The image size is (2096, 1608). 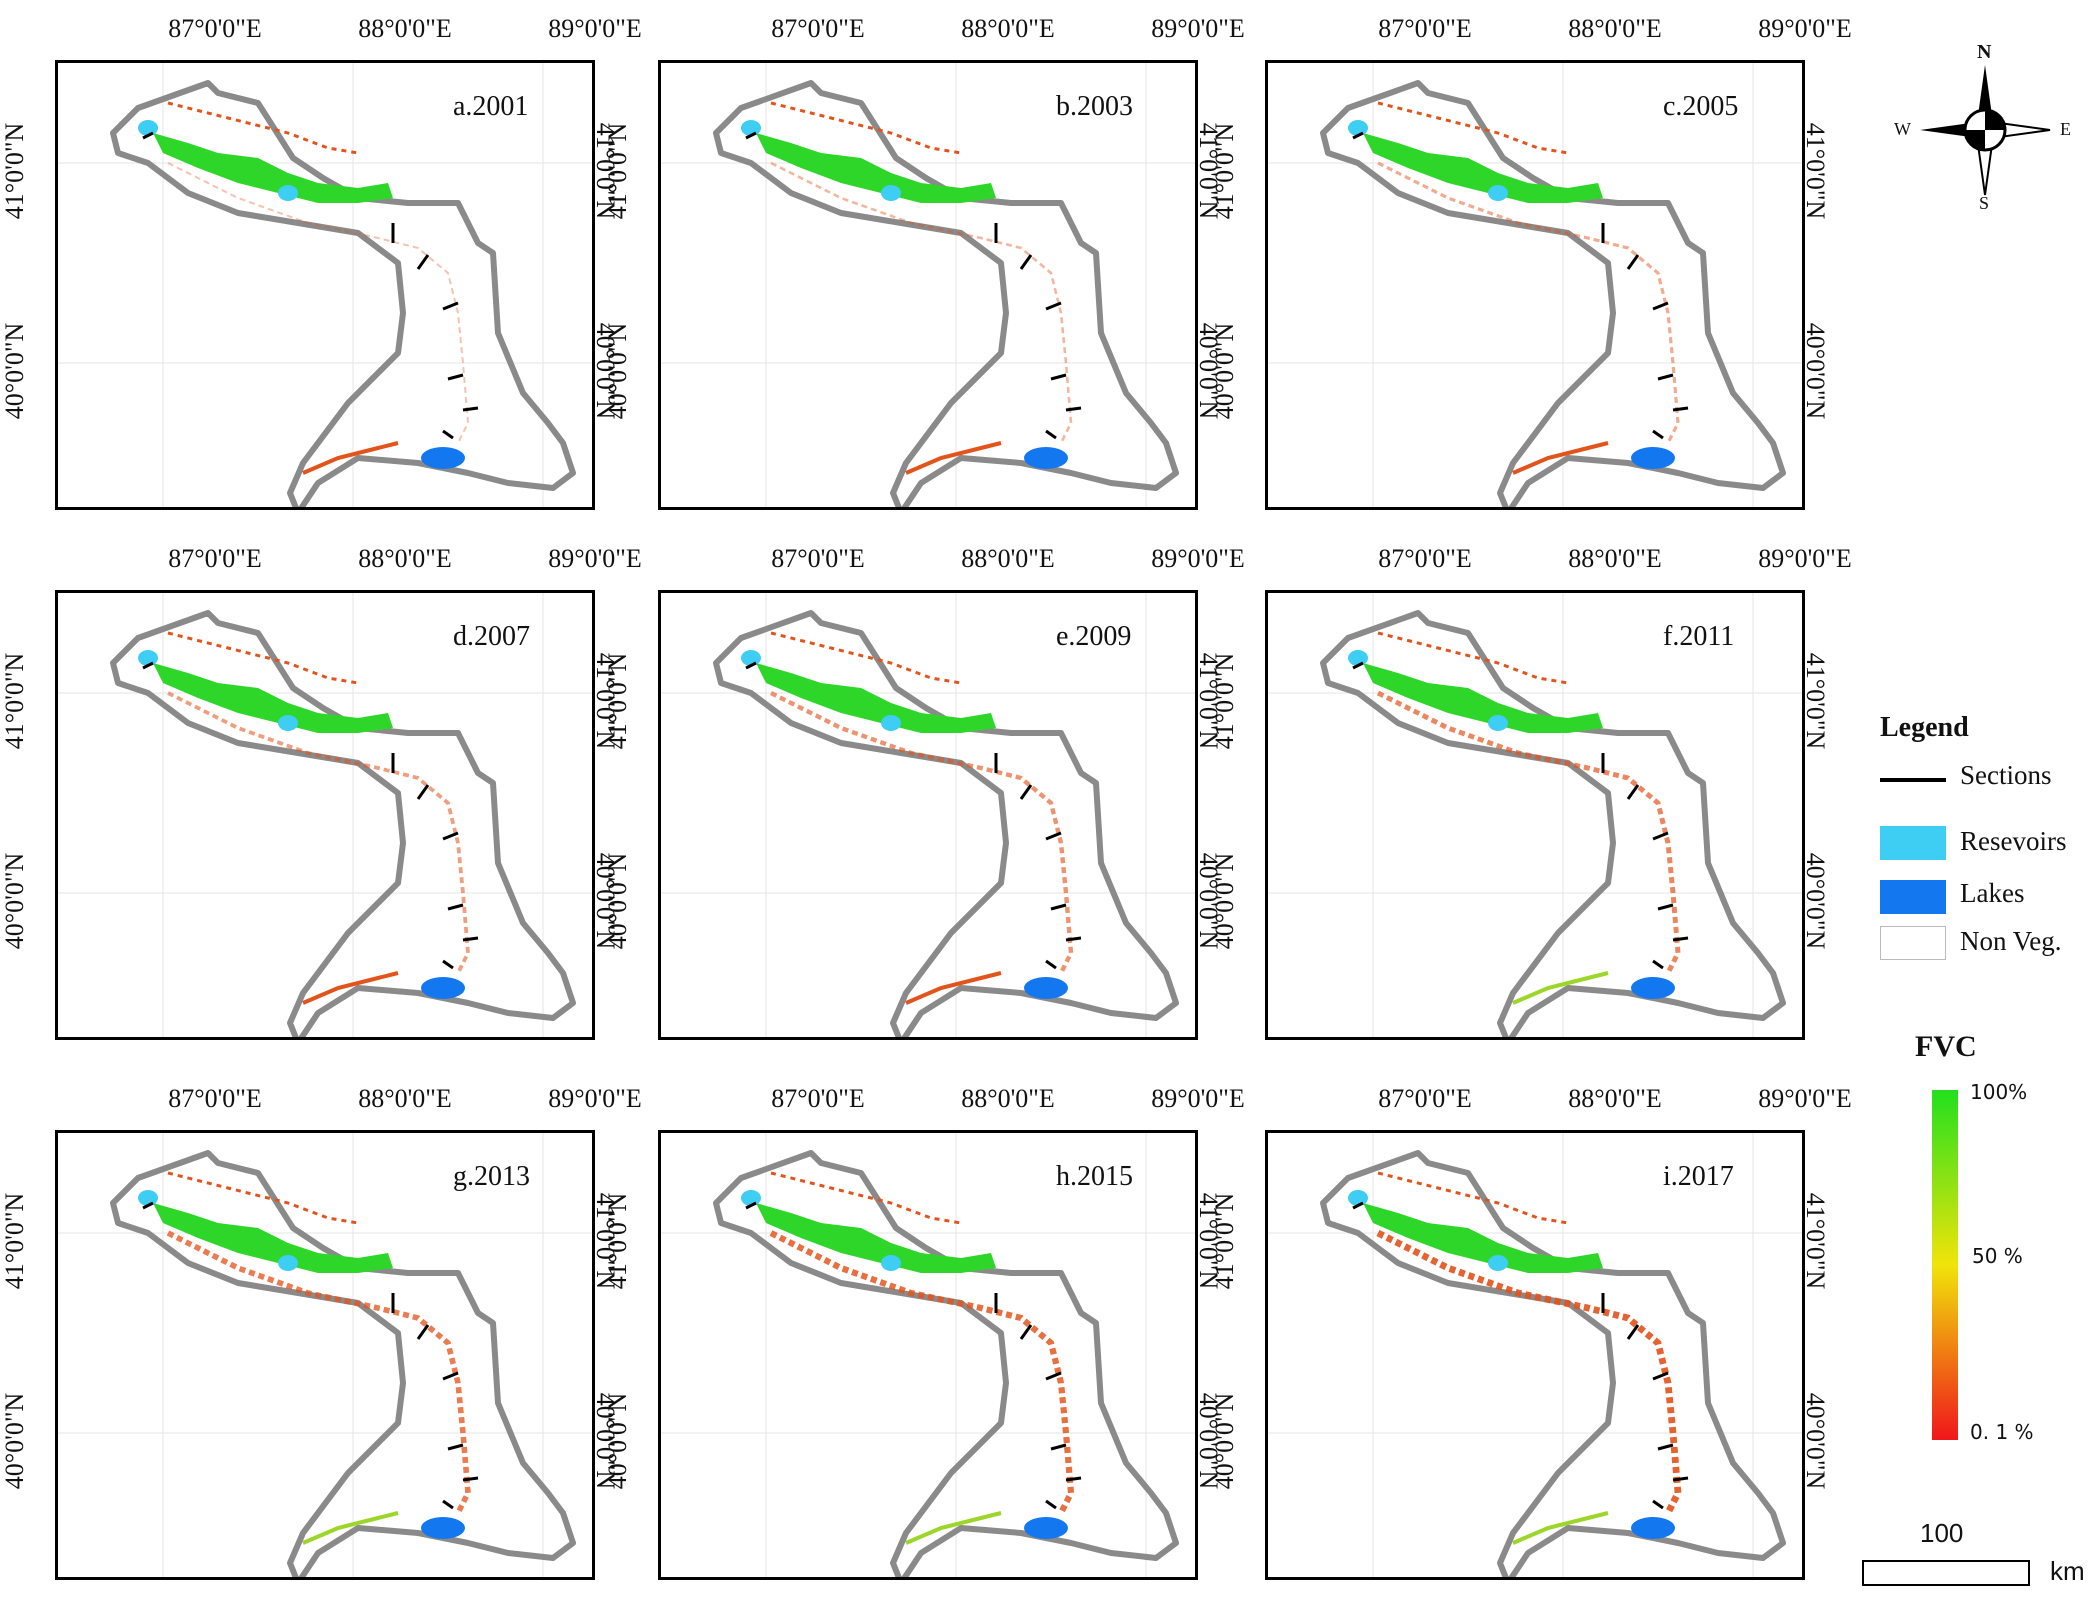 I want to click on fvc-color-ramp, so click(x=1945, y=1265).